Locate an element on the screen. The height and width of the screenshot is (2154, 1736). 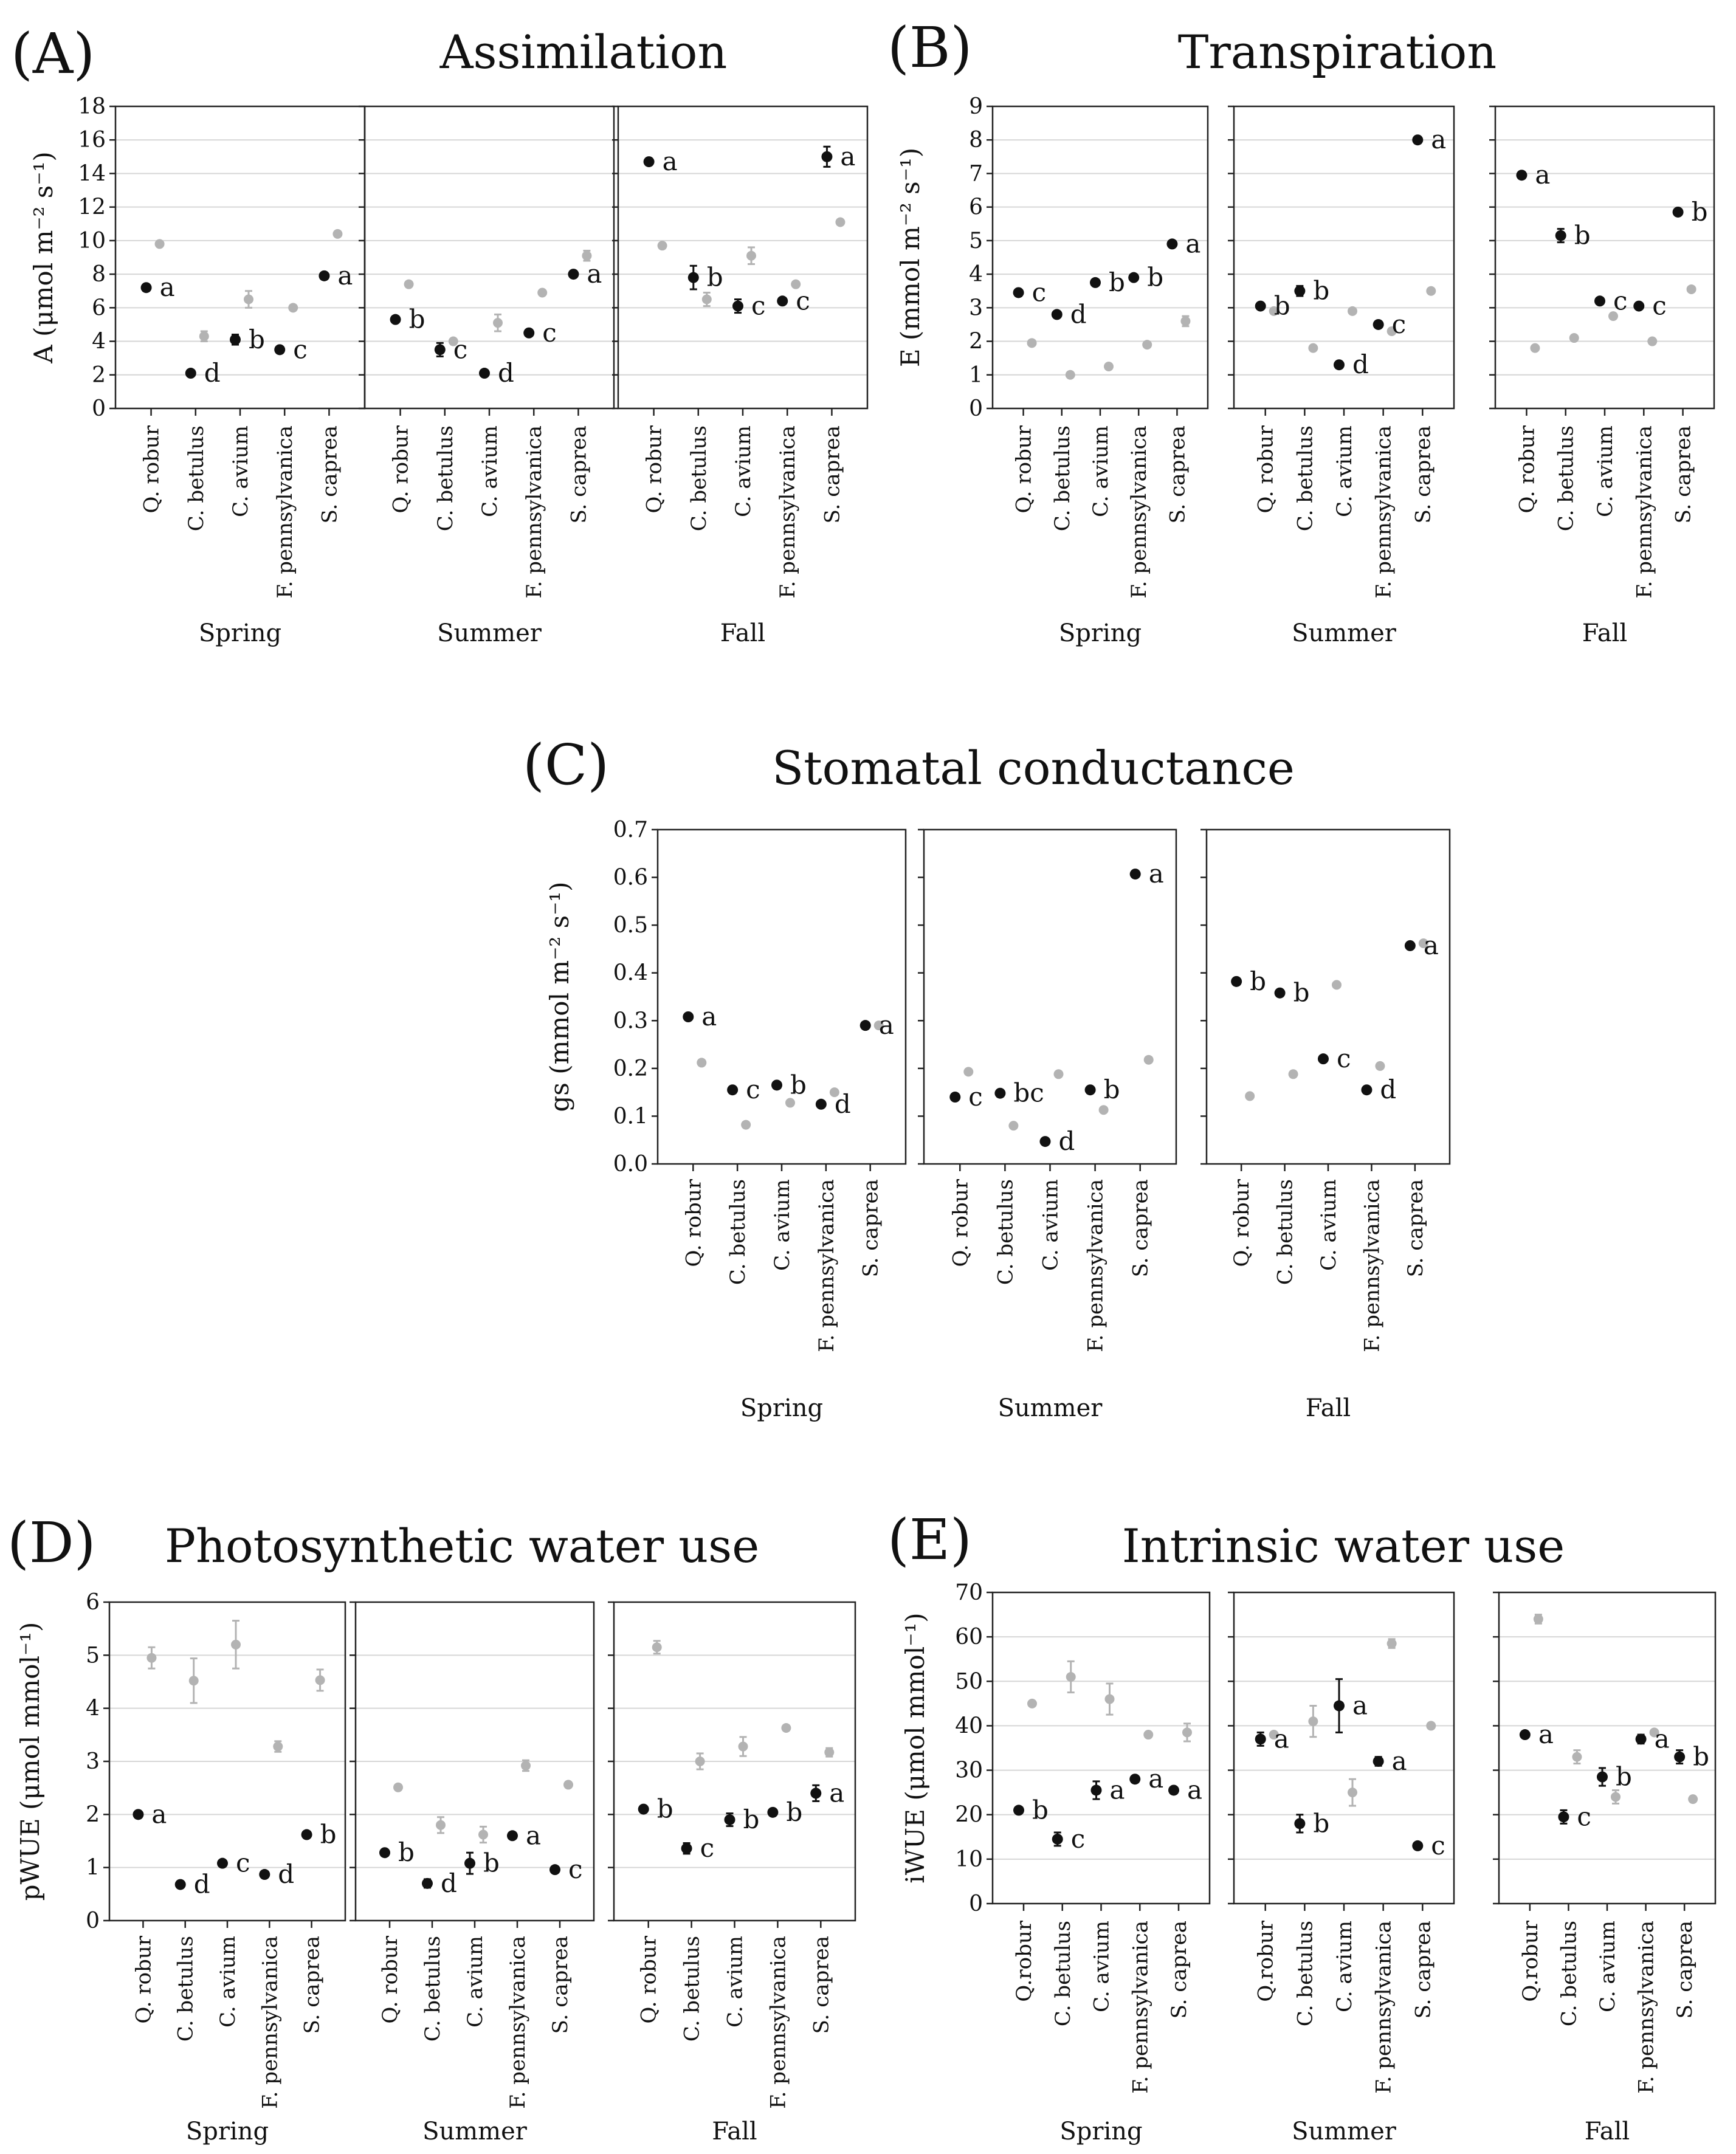
y-tick-label: 0.2 is located at coordinates (630, 1068).